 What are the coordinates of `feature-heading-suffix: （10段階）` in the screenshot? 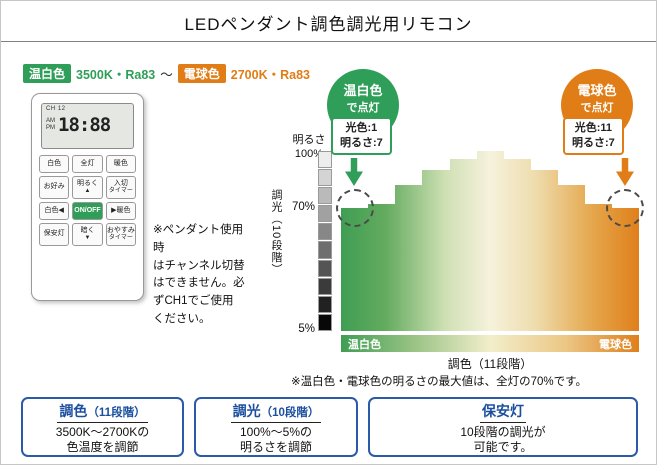 It's located at (290, 413).